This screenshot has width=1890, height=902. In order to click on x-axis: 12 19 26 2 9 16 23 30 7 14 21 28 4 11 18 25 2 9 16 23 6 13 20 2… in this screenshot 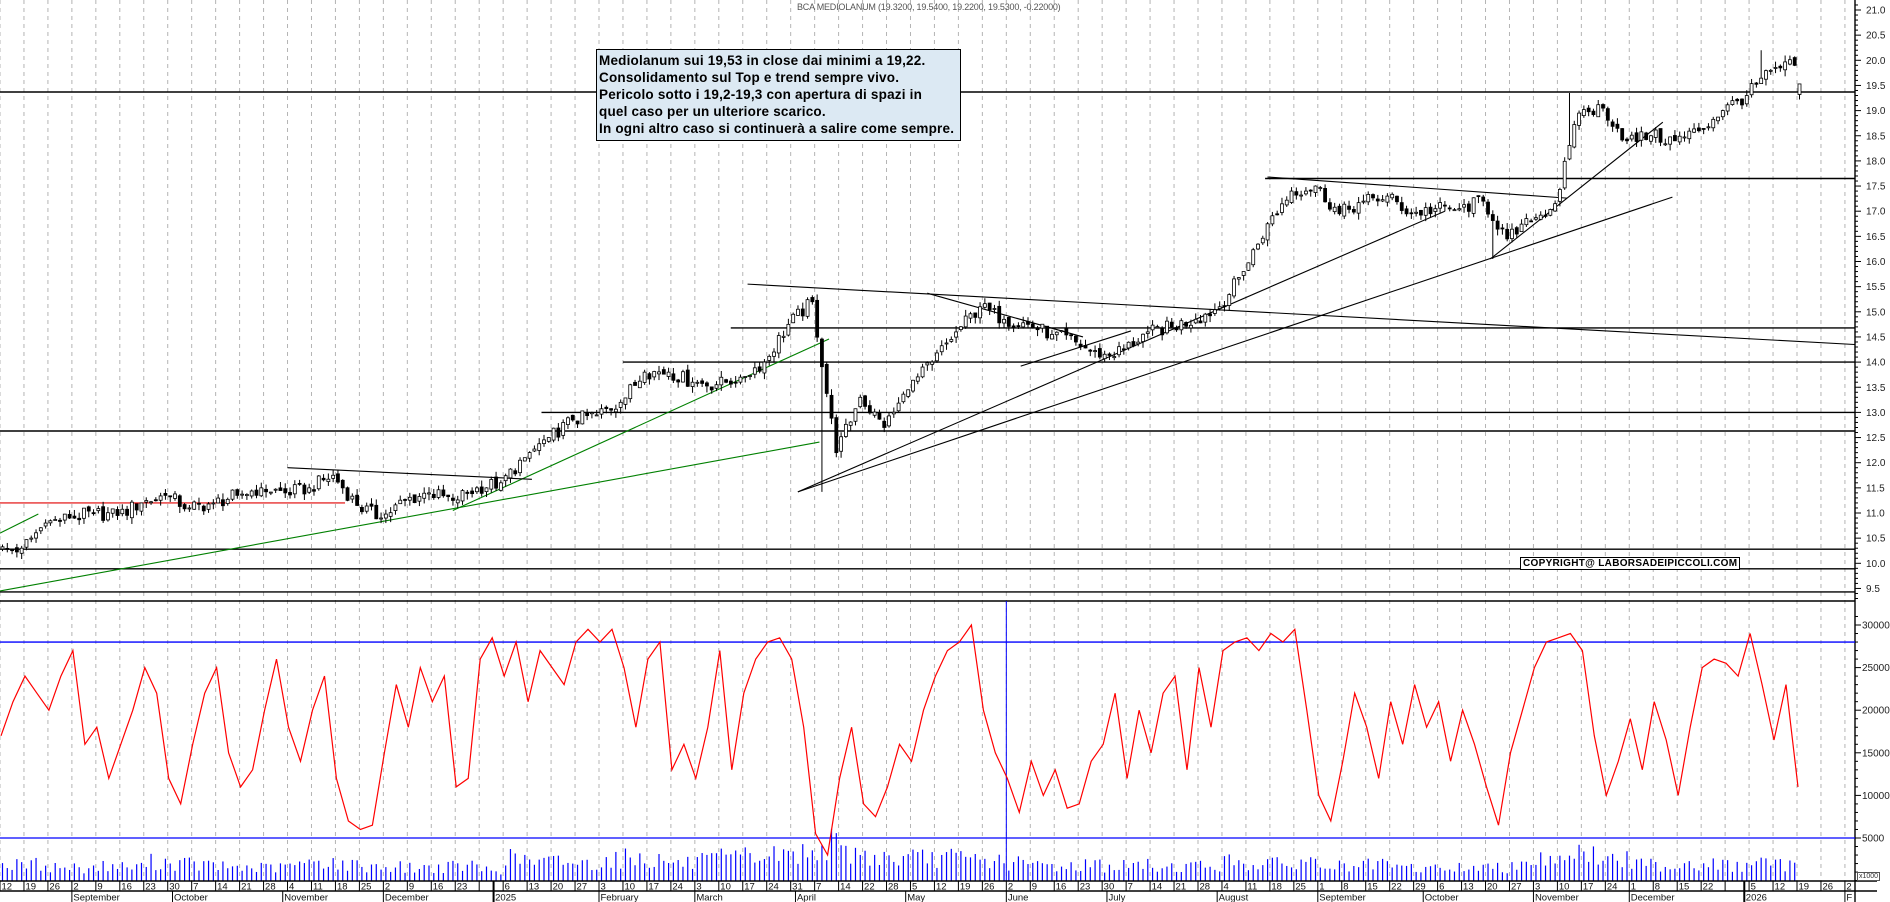, I will do `click(945, 891)`.